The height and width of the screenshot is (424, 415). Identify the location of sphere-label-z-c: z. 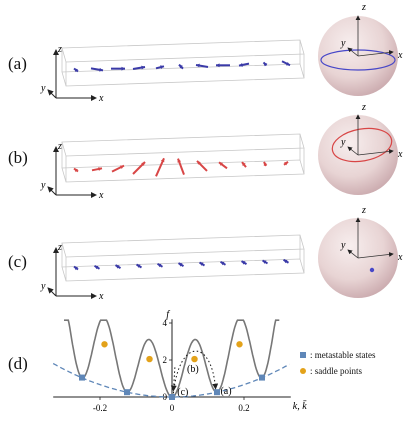
(363, 210).